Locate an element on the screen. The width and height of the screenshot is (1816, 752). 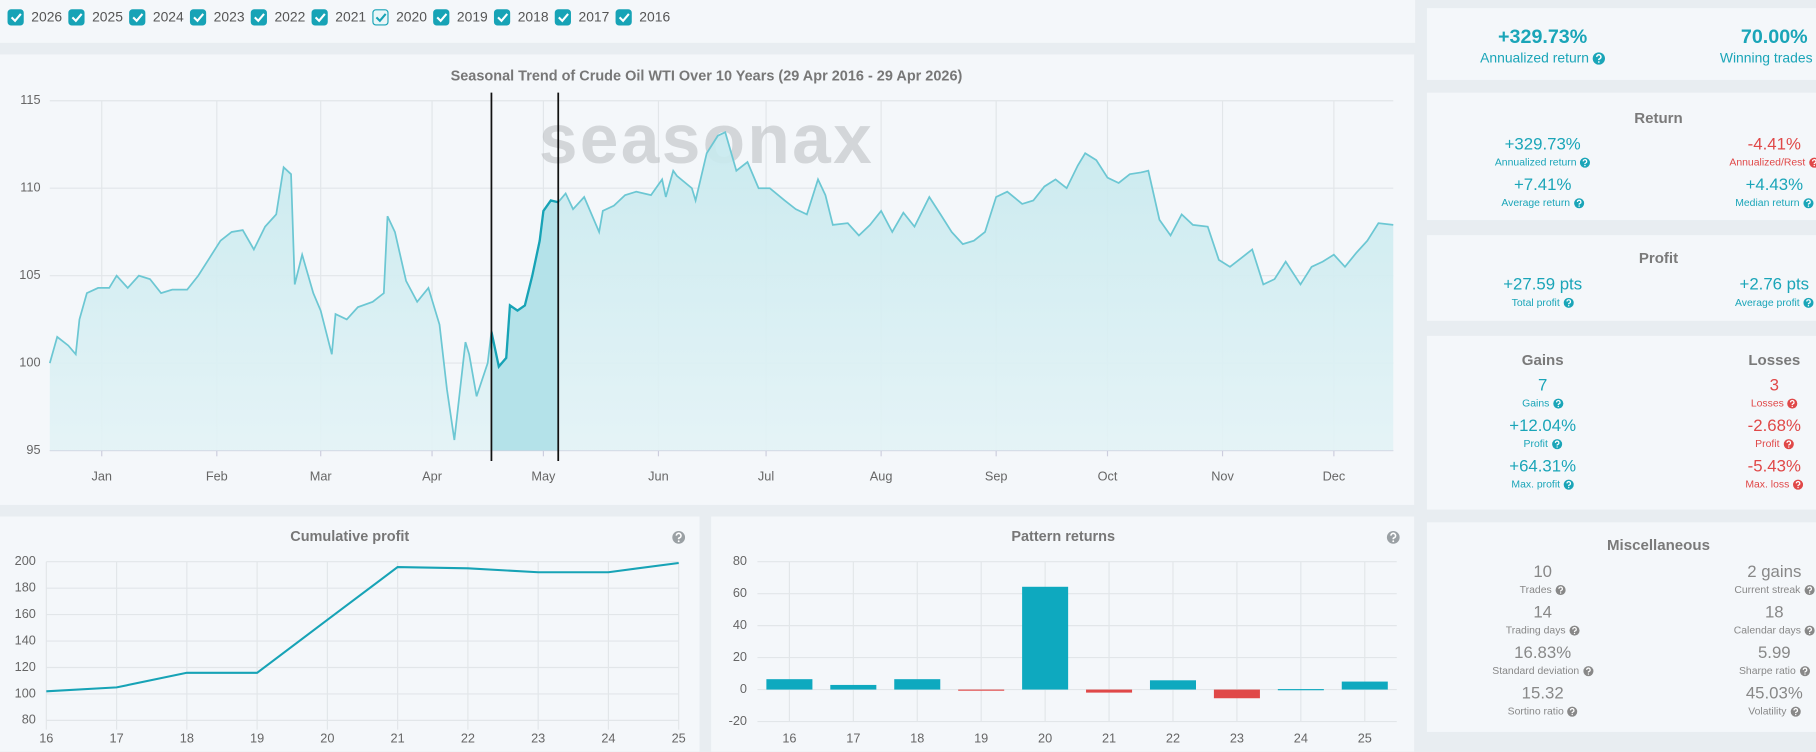
stat-label-row: Profit is located at coordinates (1737, 444).